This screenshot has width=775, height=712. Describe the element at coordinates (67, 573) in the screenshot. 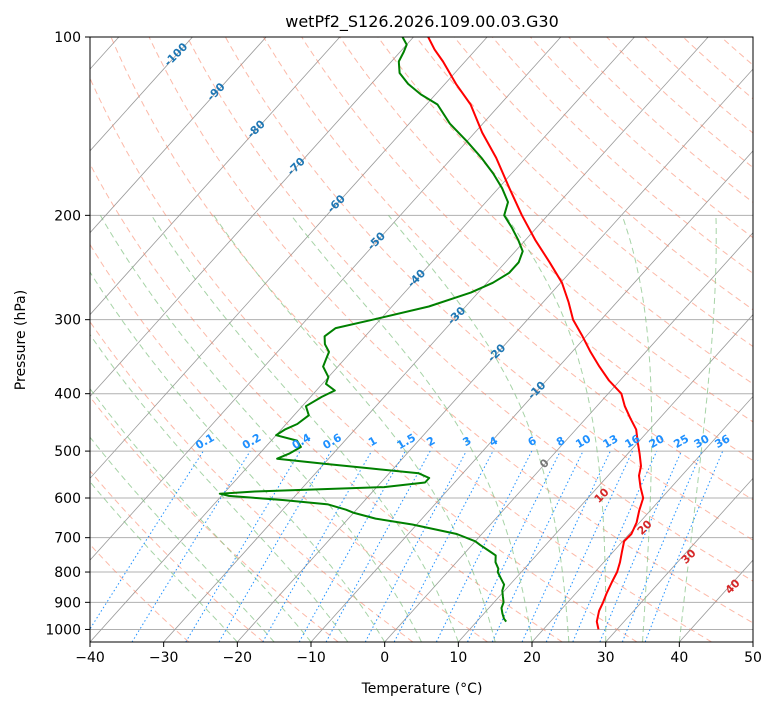

I see `y-tick-label: 800` at that location.